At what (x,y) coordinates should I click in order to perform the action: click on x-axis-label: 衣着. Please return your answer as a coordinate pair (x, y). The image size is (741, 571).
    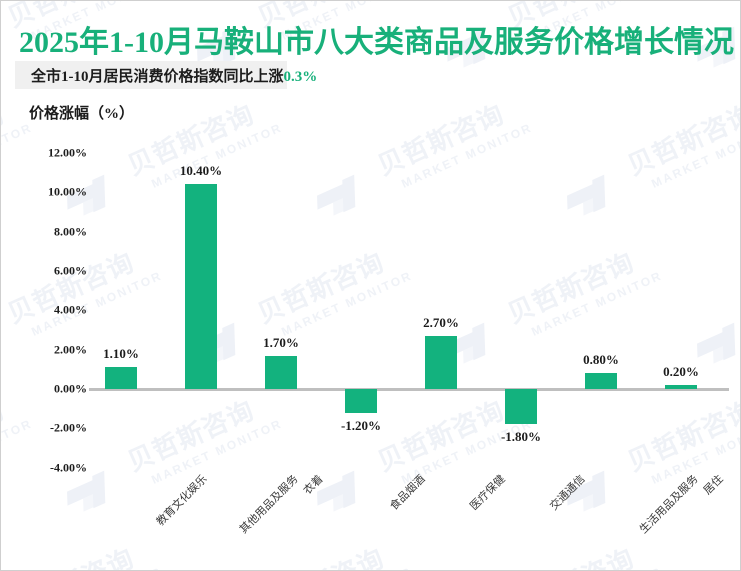
    Looking at the image, I should click on (313, 485).